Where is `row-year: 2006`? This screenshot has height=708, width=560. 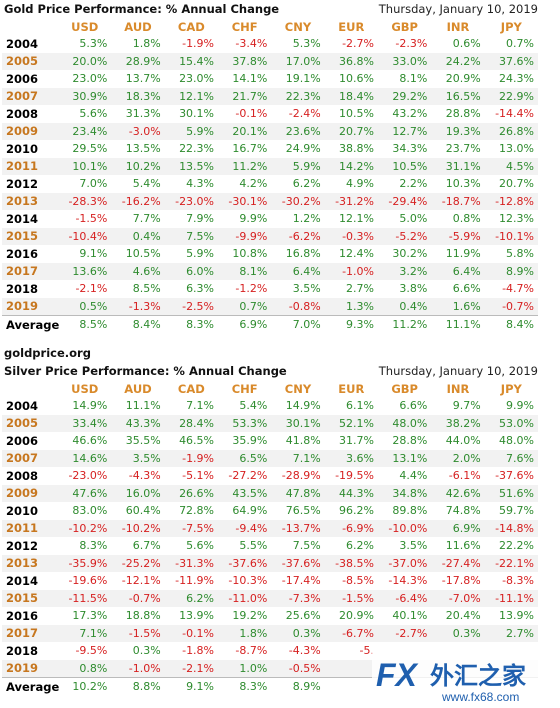 row-year: 2006 is located at coordinates (30, 79).